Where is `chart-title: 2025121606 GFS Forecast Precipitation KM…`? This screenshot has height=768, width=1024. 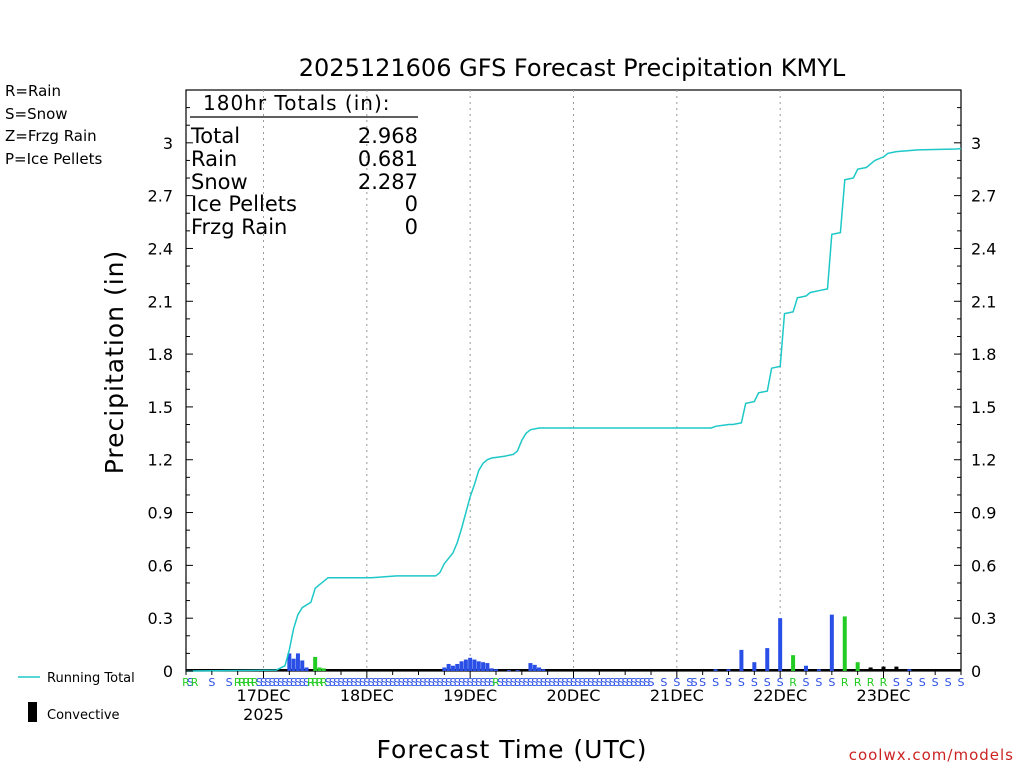
chart-title: 2025121606 GFS Forecast Precipitation KM… is located at coordinates (572, 68).